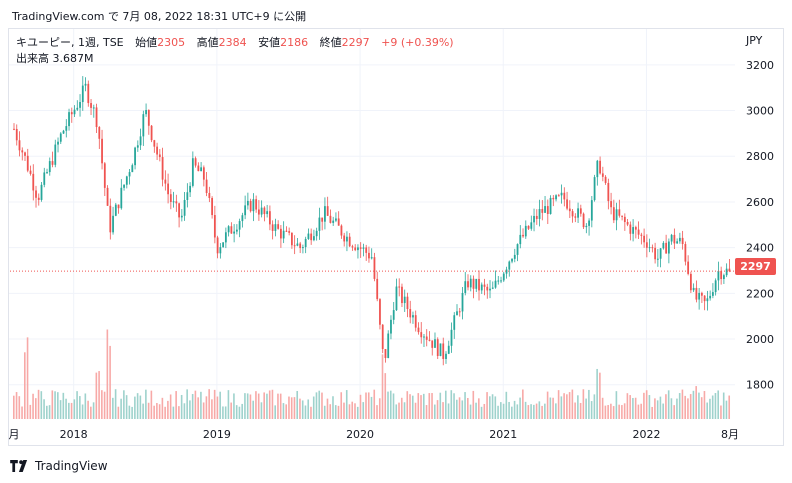 The width and height of the screenshot is (792, 483). Describe the element at coordinates (59, 466) in the screenshot. I see `footer-brand: TradingView` at that location.